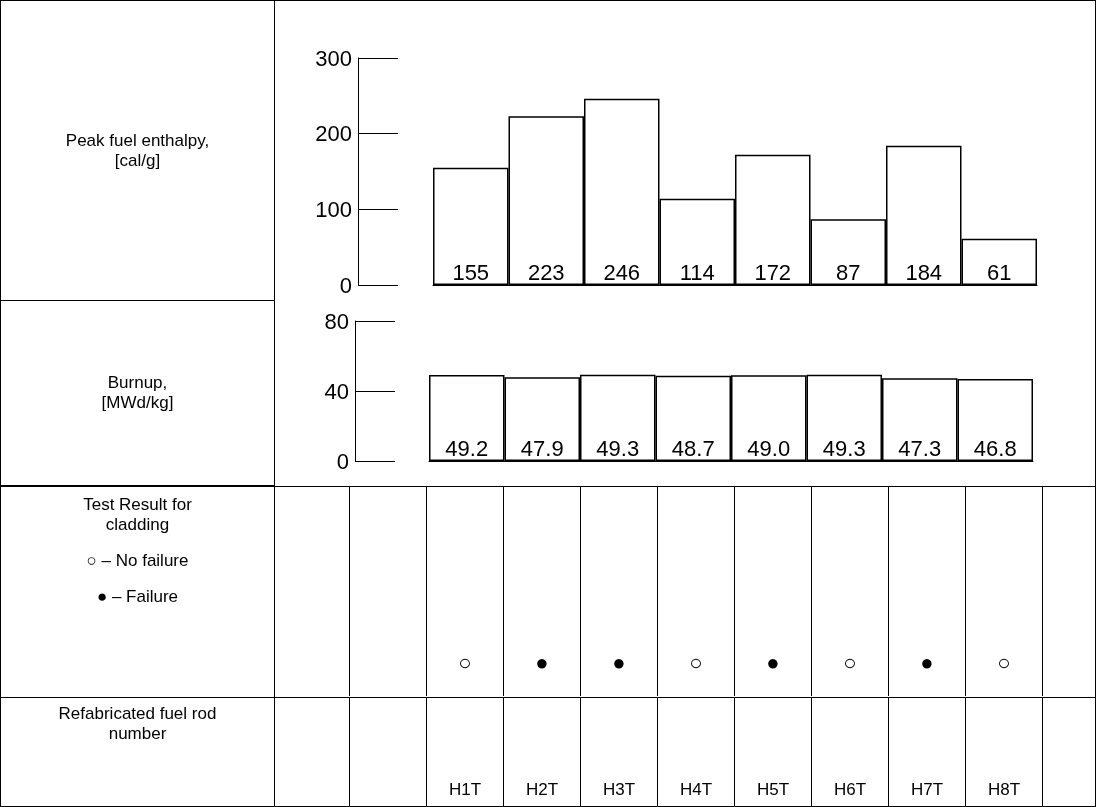 The image size is (1096, 807). Describe the element at coordinates (465, 790) in the screenshot. I see `category-label: H1T` at that location.